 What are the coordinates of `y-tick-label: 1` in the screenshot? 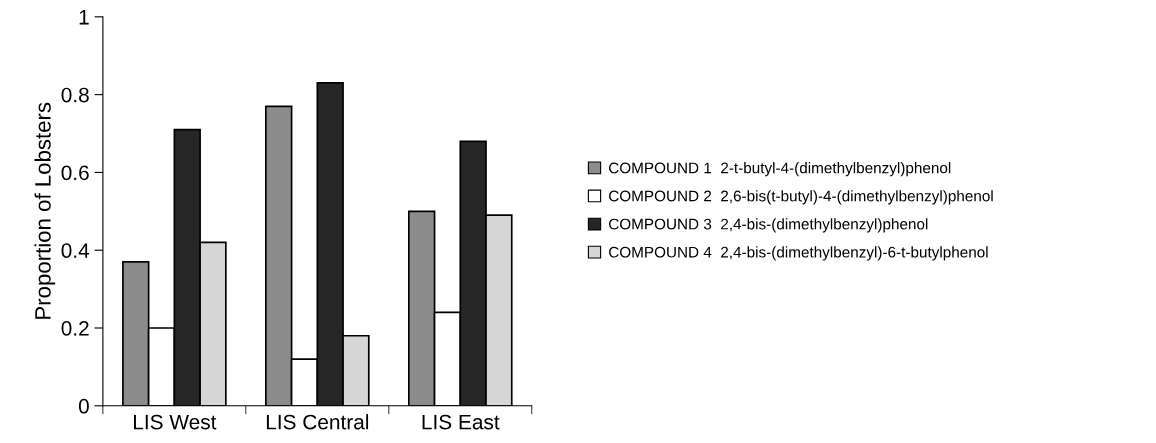 It's located at (84, 17).